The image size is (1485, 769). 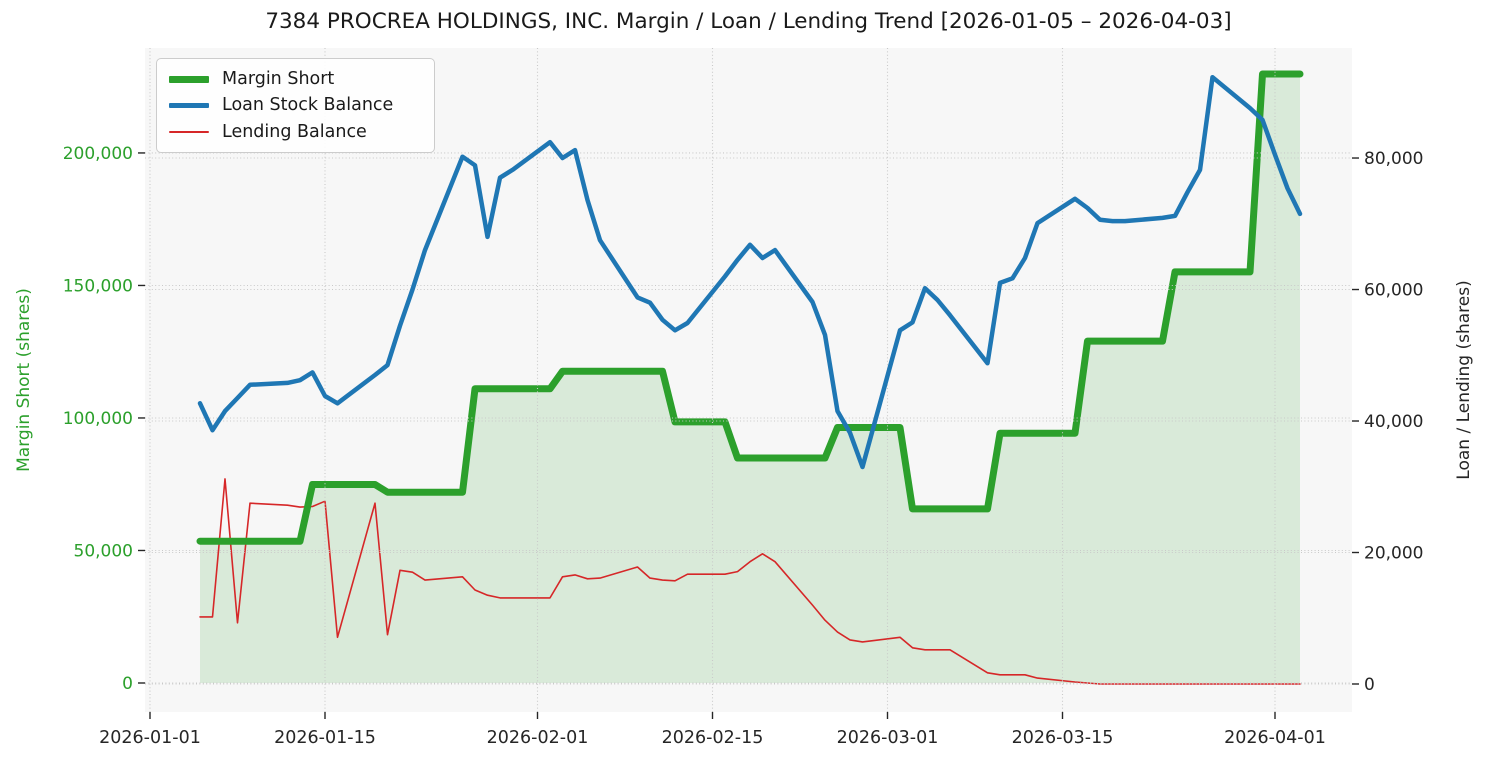 I want to click on y-tick-label-right: 80,000, so click(x=1393, y=159).